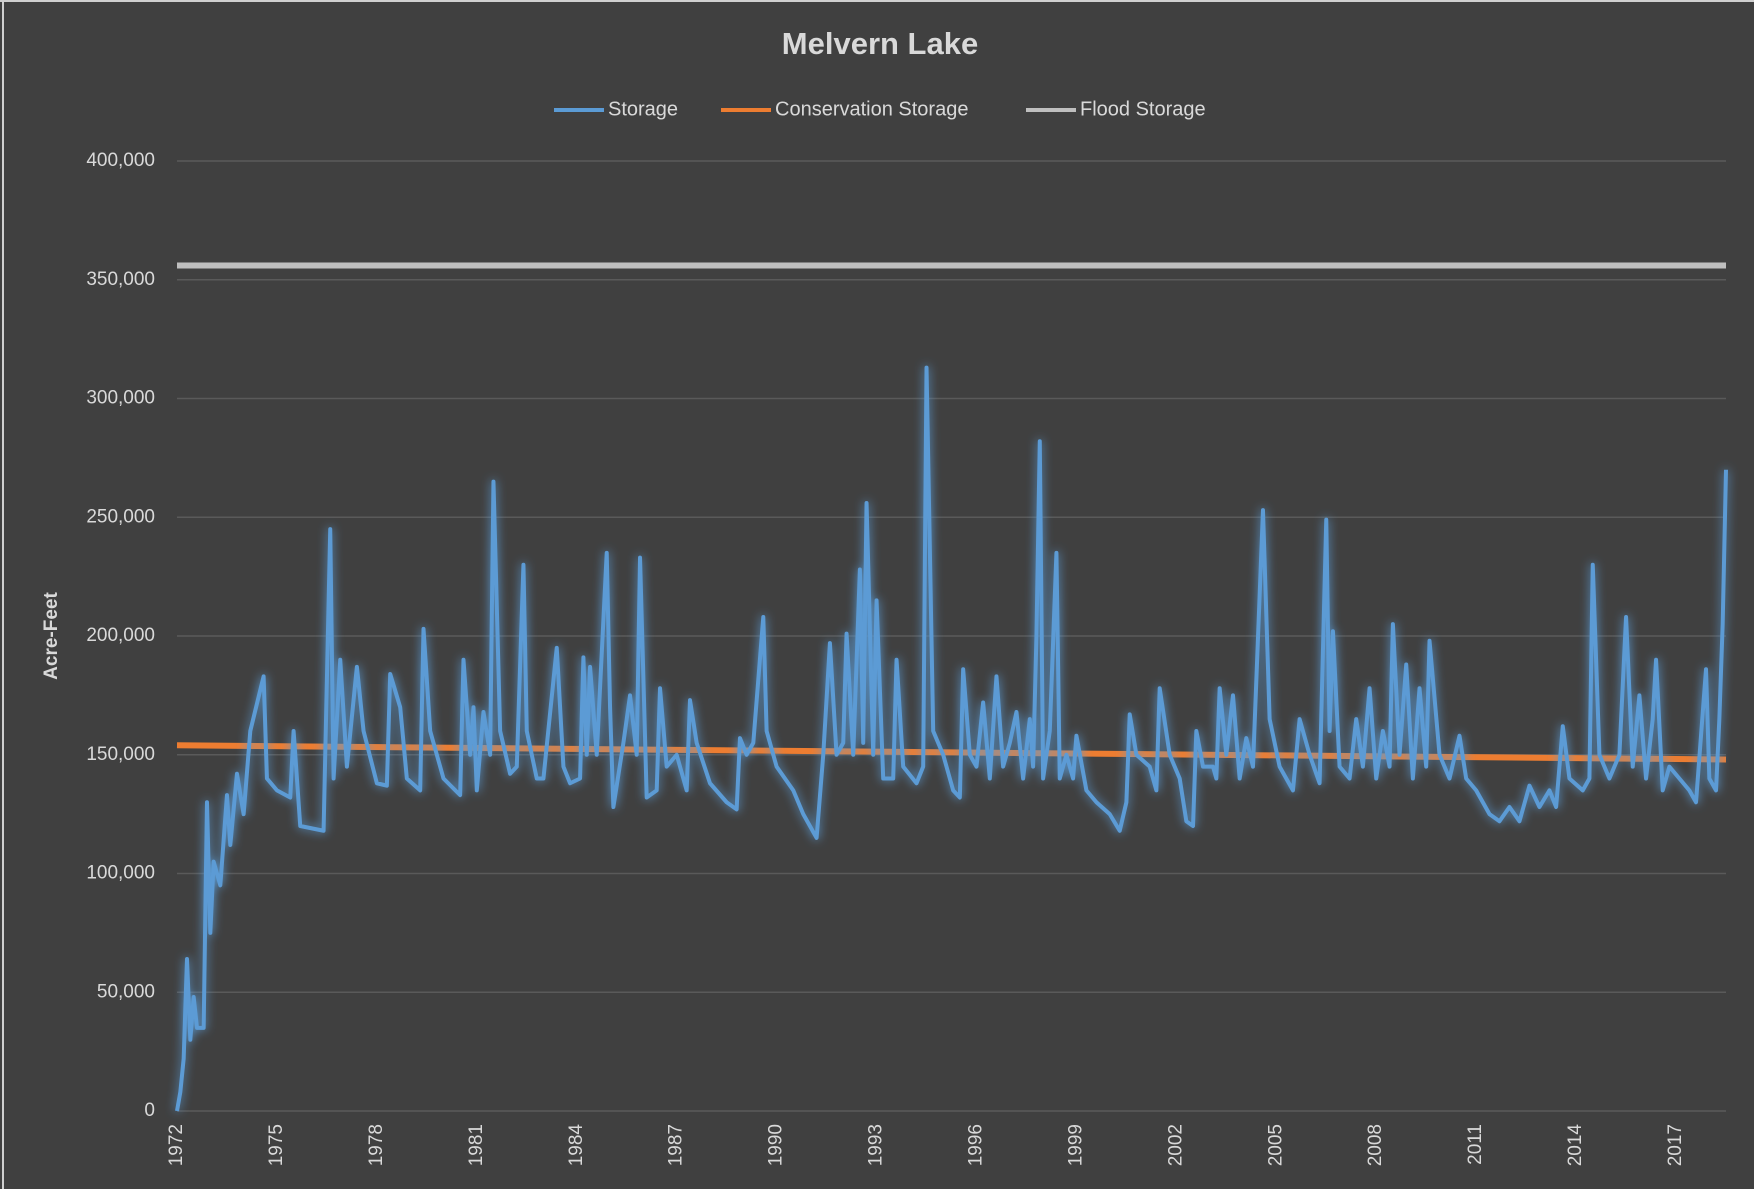  Describe the element at coordinates (1143, 109) in the screenshot. I see `legend-label: Flood Storage` at that location.